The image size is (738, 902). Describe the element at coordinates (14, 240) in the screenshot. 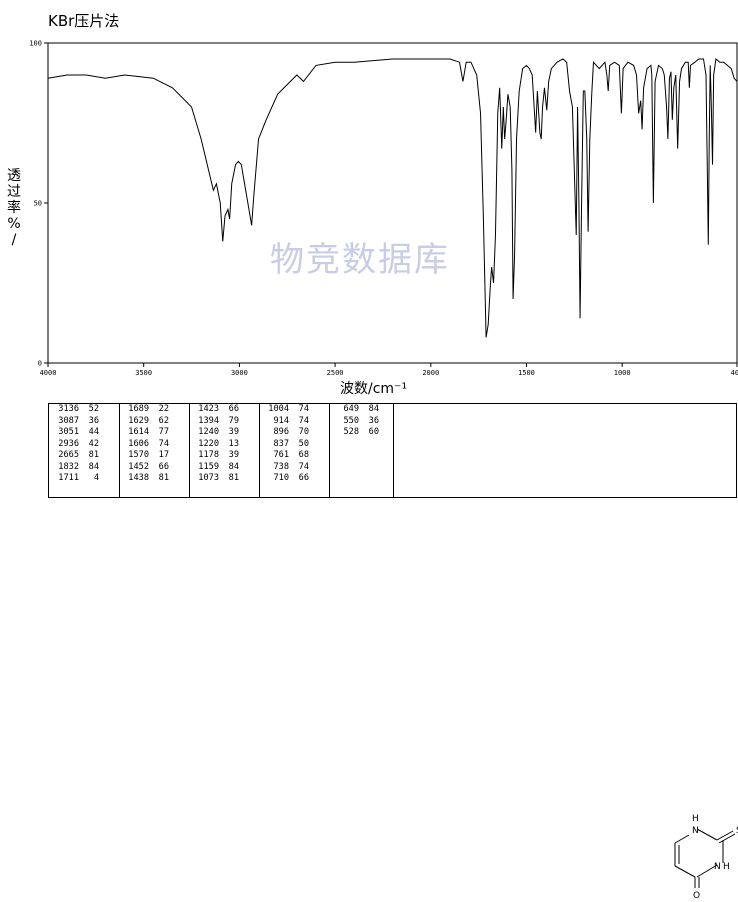

I see `y-axis-label-char: /` at that location.